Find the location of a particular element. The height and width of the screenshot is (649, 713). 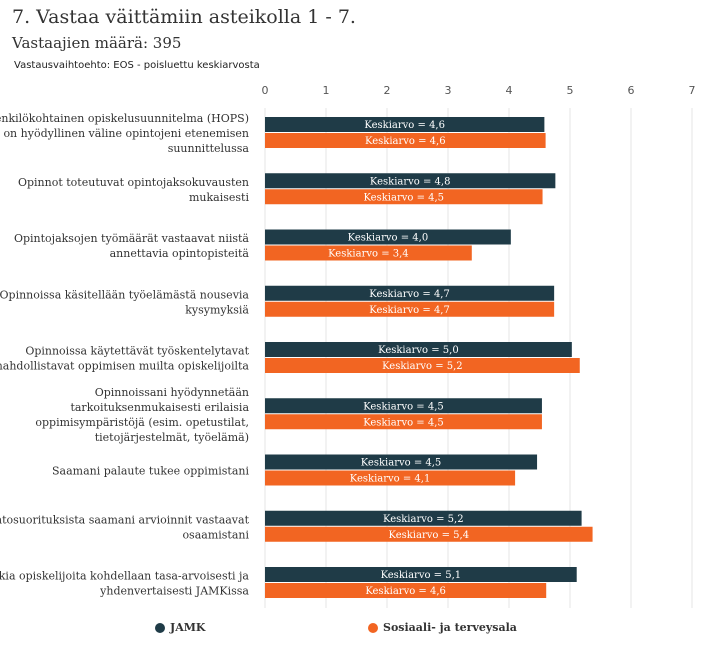

x-tick-label: 2 is located at coordinates (387, 90).